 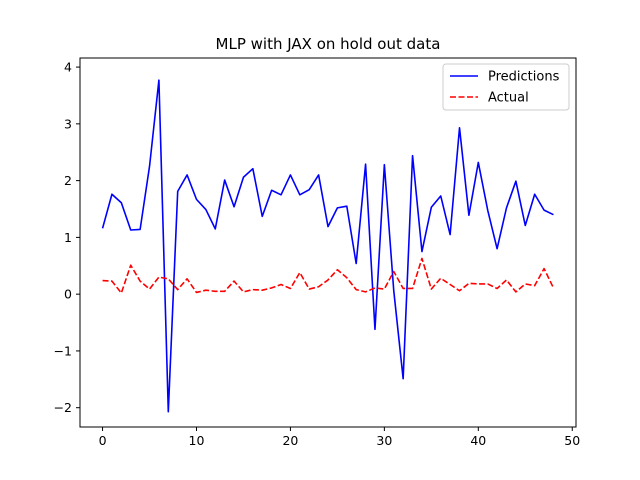 I want to click on y-tick-label: 2, so click(x=68, y=180).